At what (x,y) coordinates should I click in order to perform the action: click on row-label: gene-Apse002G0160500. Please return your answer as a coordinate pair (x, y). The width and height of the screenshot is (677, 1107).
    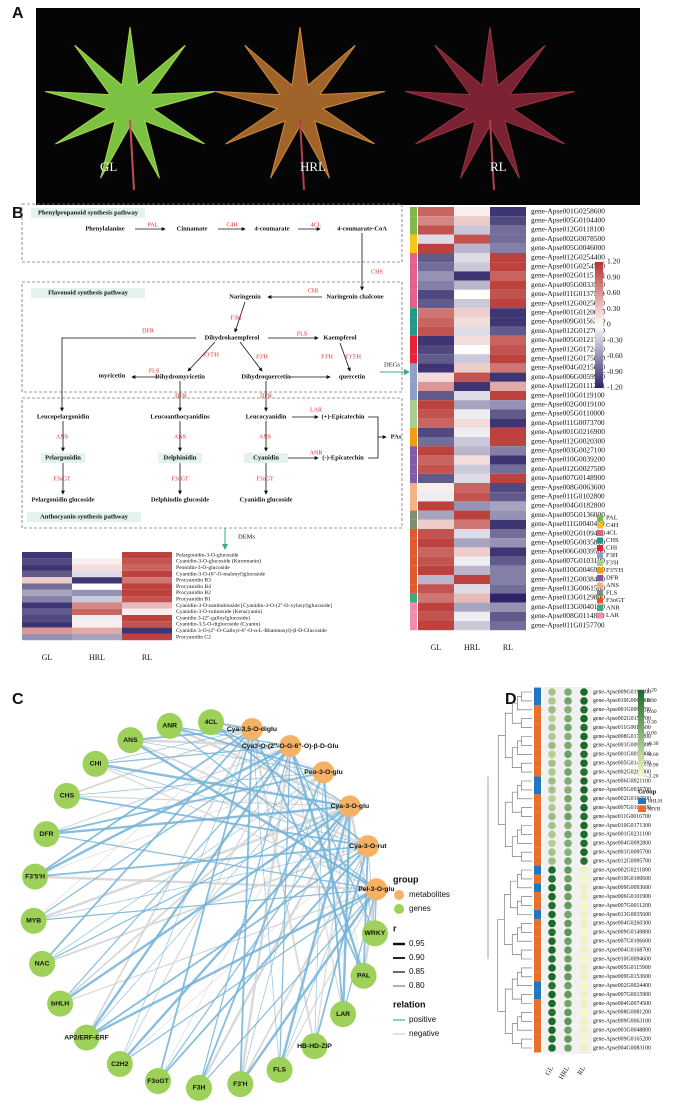
    Looking at the image, I should click on (622, 799).